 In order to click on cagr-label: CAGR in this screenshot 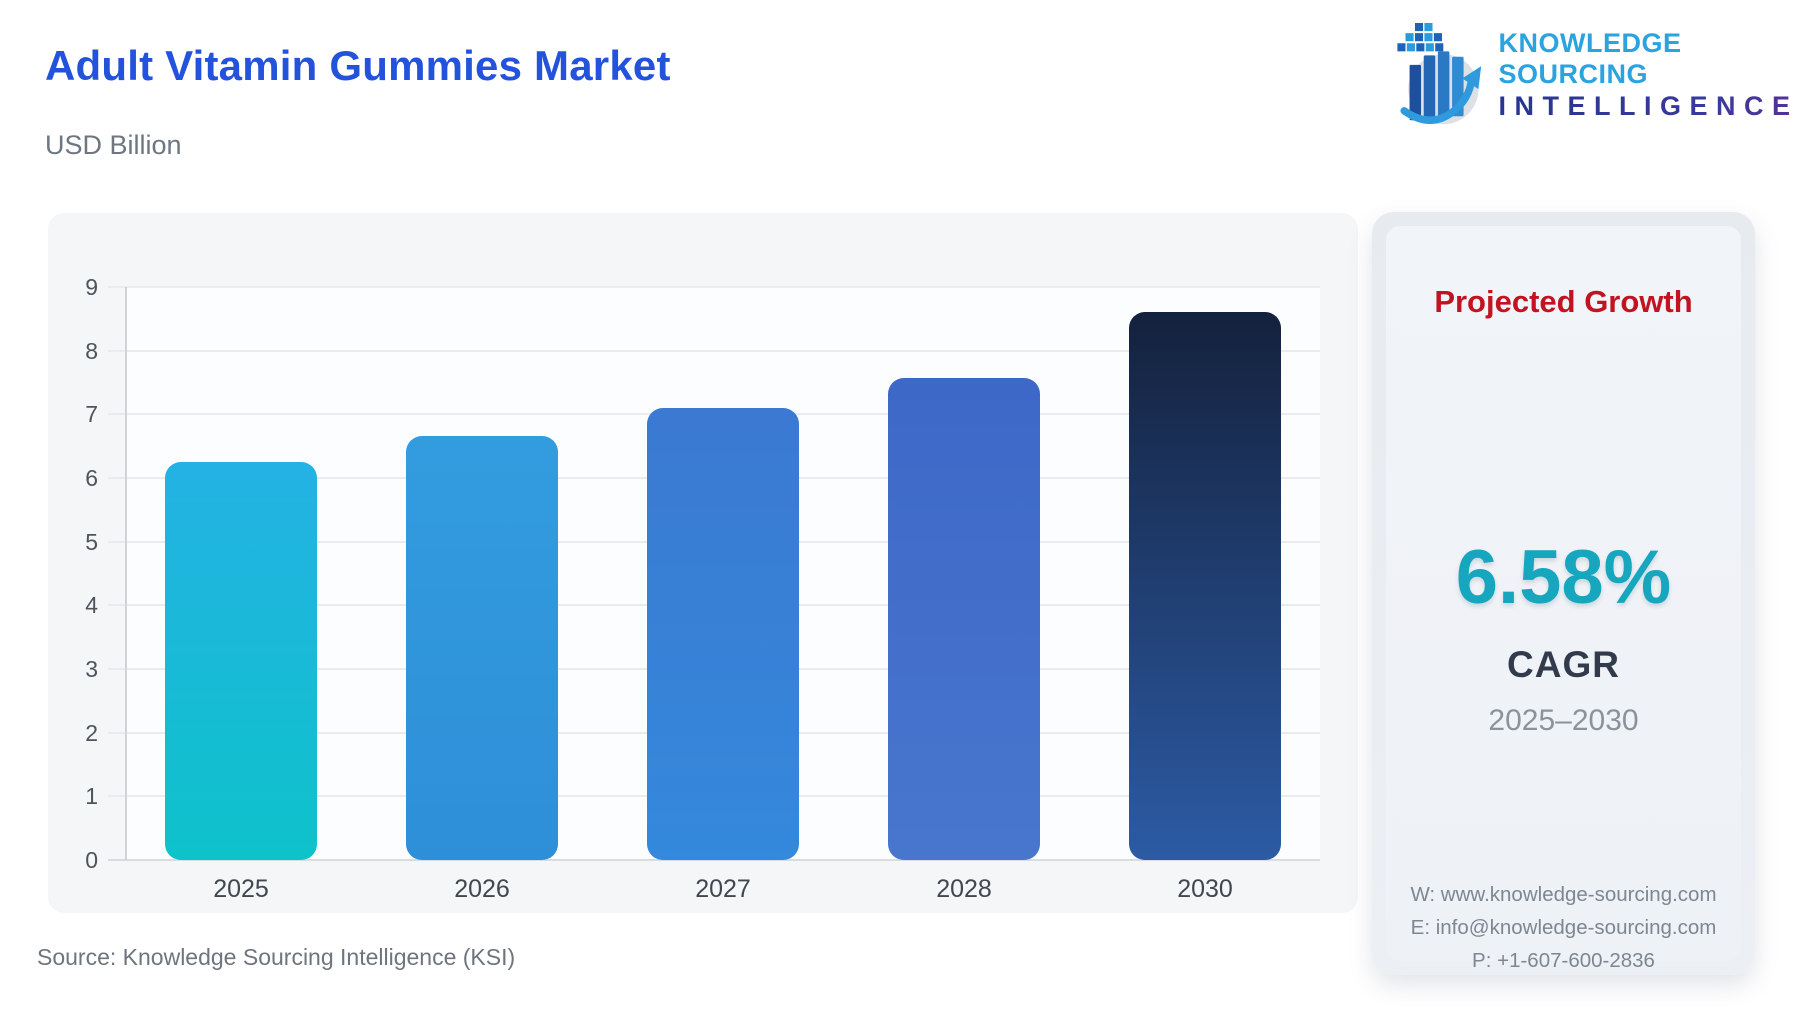, I will do `click(1563, 664)`.